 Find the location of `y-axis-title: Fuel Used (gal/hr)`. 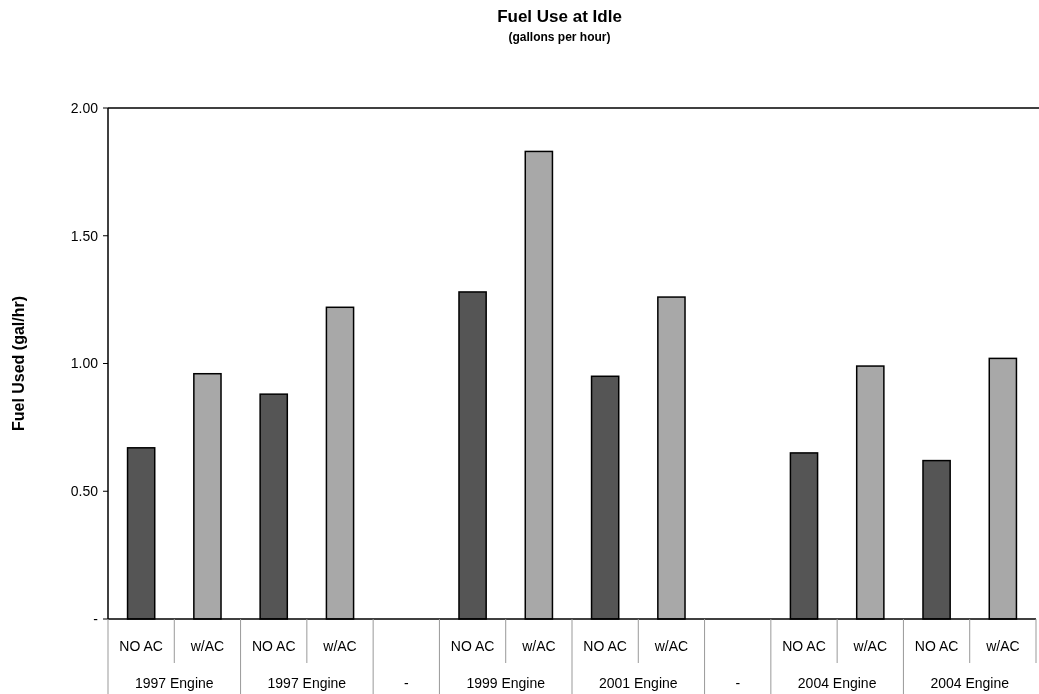

y-axis-title: Fuel Used (gal/hr) is located at coordinates (18, 363).